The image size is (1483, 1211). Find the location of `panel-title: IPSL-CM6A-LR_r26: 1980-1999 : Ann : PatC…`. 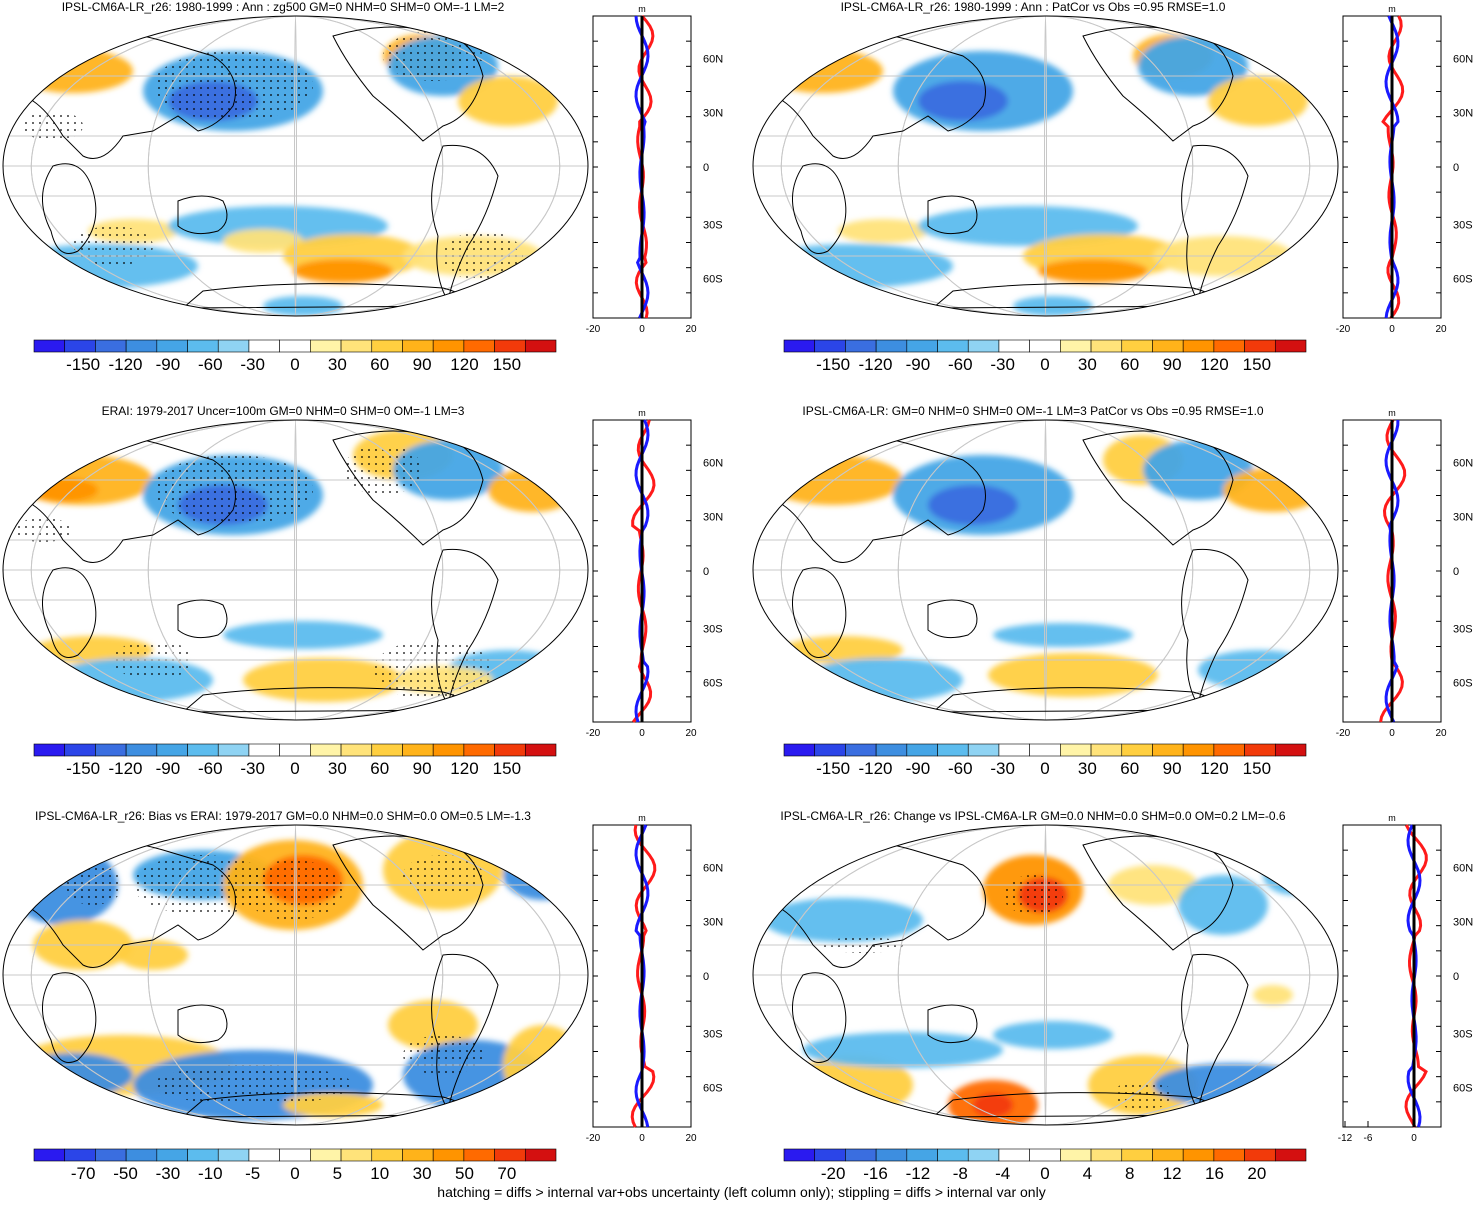

panel-title: IPSL-CM6A-LR_r26: 1980-1999 : Ann : PatC… is located at coordinates (1033, 7).